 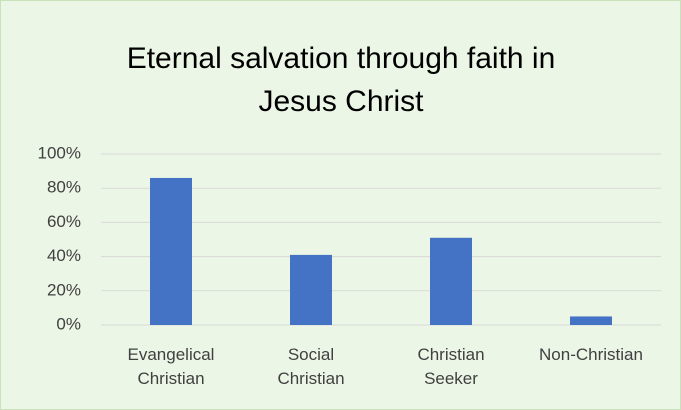 What do you see at coordinates (64, 255) in the screenshot?
I see `y-tick-label: 40%` at bounding box center [64, 255].